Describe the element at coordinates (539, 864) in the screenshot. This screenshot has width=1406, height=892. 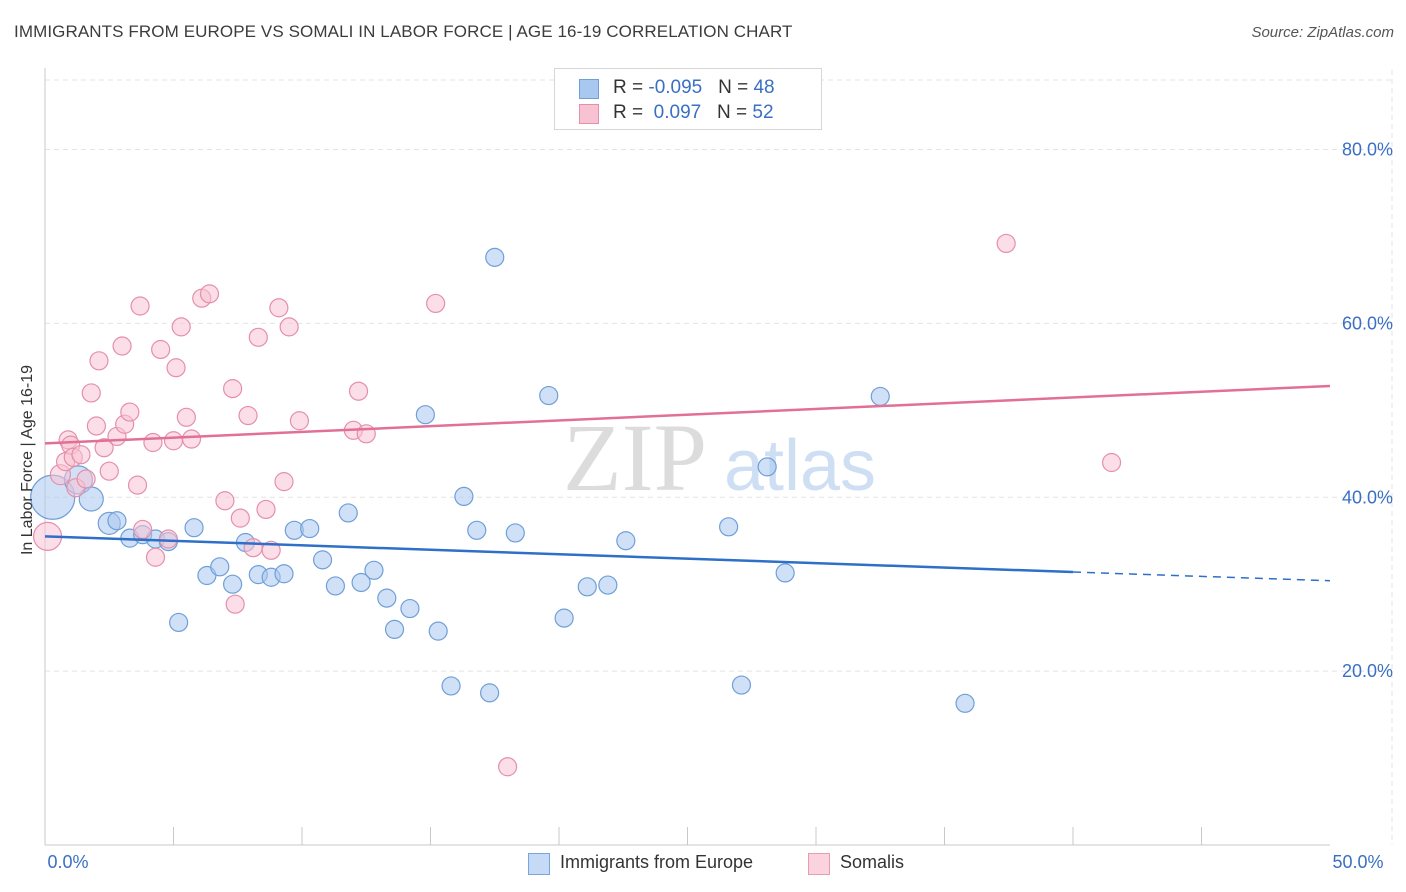
I see `legend-bottom-swatch-europe` at that location.